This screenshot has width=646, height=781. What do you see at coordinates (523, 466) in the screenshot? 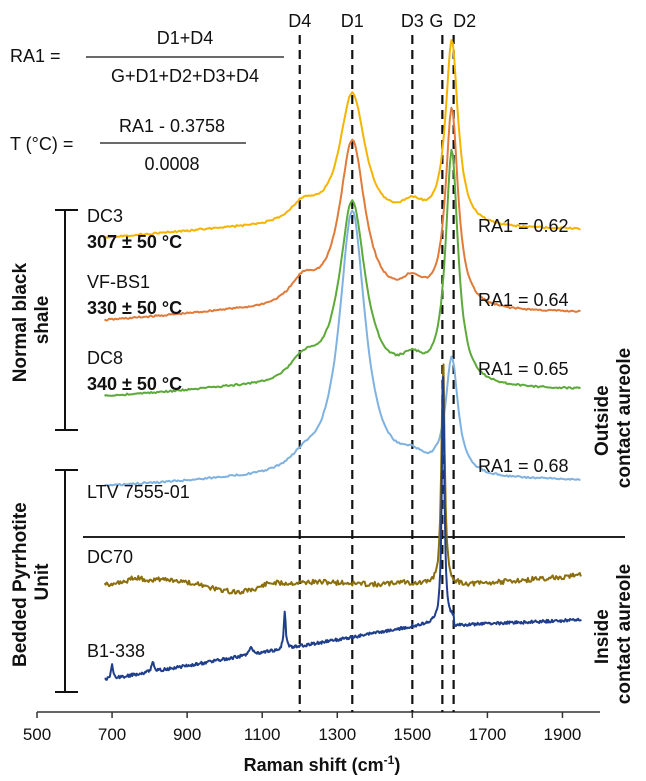
I see `ra1-value-ltv-7555-01: RA1 = 0.68` at bounding box center [523, 466].